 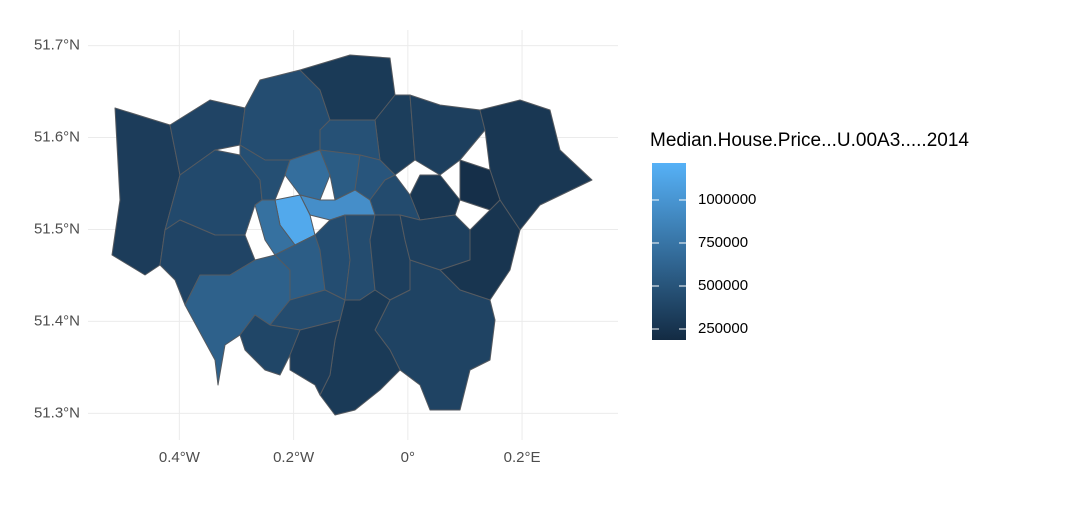 What do you see at coordinates (57, 320) in the screenshot?
I see `y-tick-label: 51.4°N` at bounding box center [57, 320].